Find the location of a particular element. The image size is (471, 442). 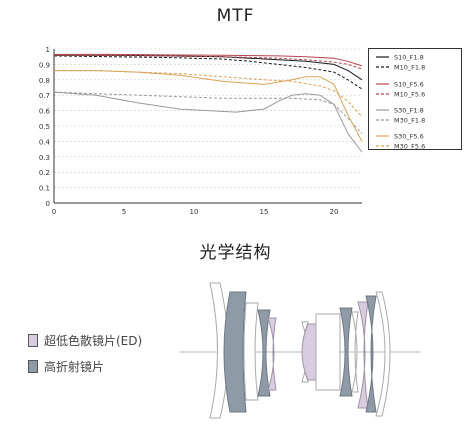

ed-lens-key: 超低色散镜片(ED) is located at coordinates (85, 340).